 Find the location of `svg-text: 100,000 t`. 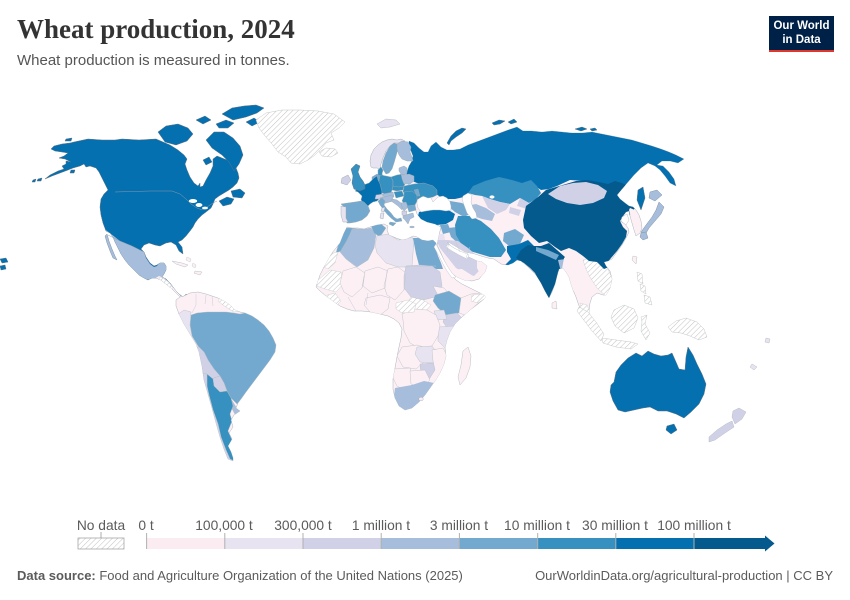

svg-text: 100,000 t is located at coordinates (224, 525).